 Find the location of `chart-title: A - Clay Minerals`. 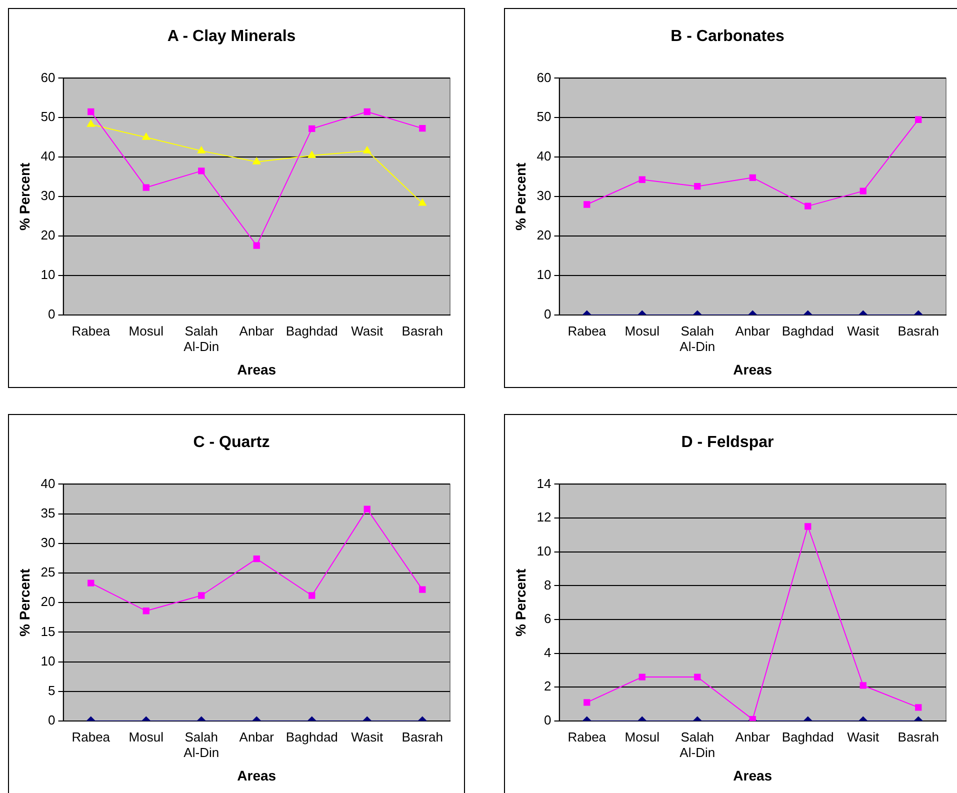

chart-title: A - Clay Minerals is located at coordinates (231, 37).